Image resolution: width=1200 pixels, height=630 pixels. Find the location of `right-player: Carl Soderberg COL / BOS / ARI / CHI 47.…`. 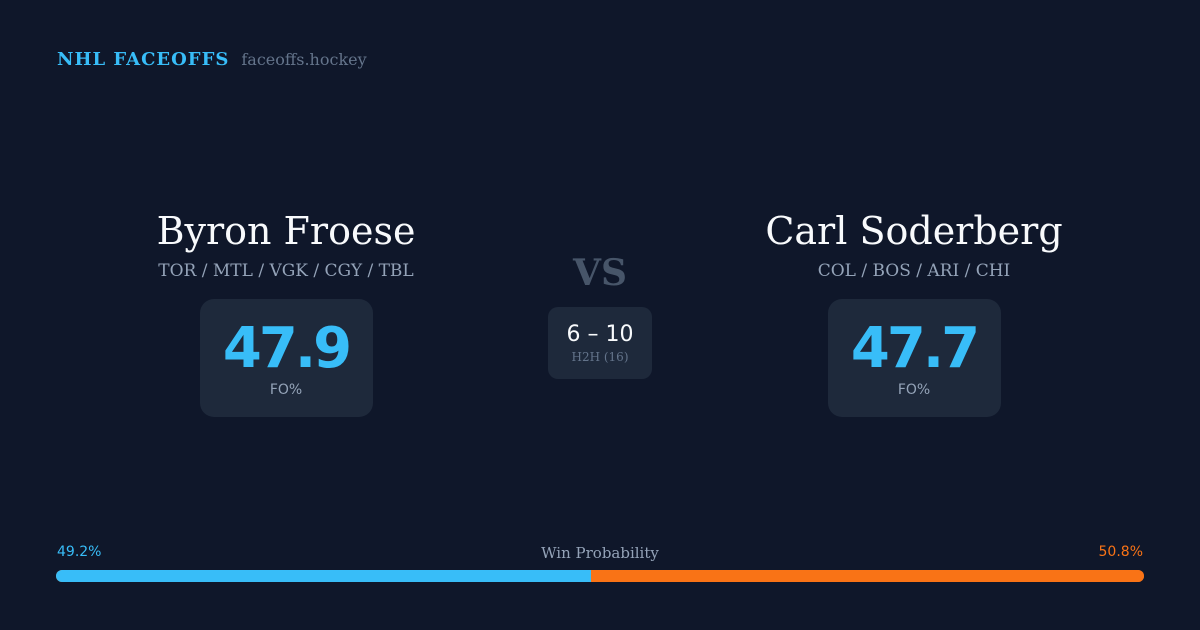

right-player: Carl Soderberg COL / BOS / ARI / CHI 47.… is located at coordinates (914, 311).